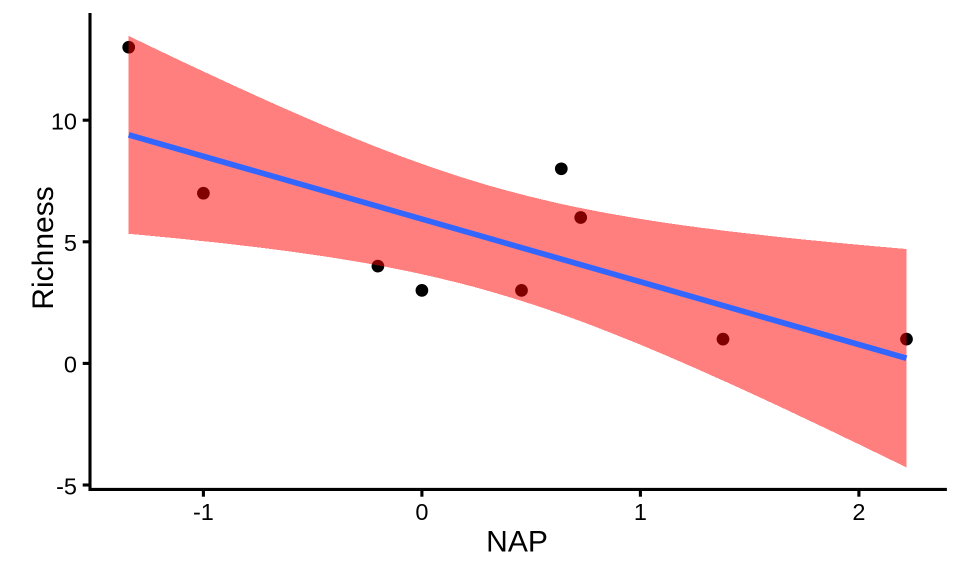 This screenshot has height=576, width=960. I want to click on svg-text: -1, so click(203, 512).